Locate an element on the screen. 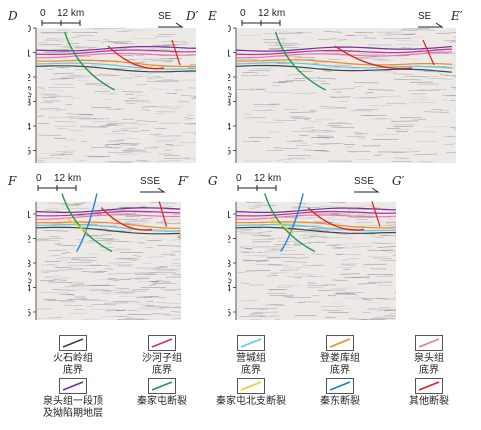  legend-label: 登娄库组 is located at coordinates (340, 358).